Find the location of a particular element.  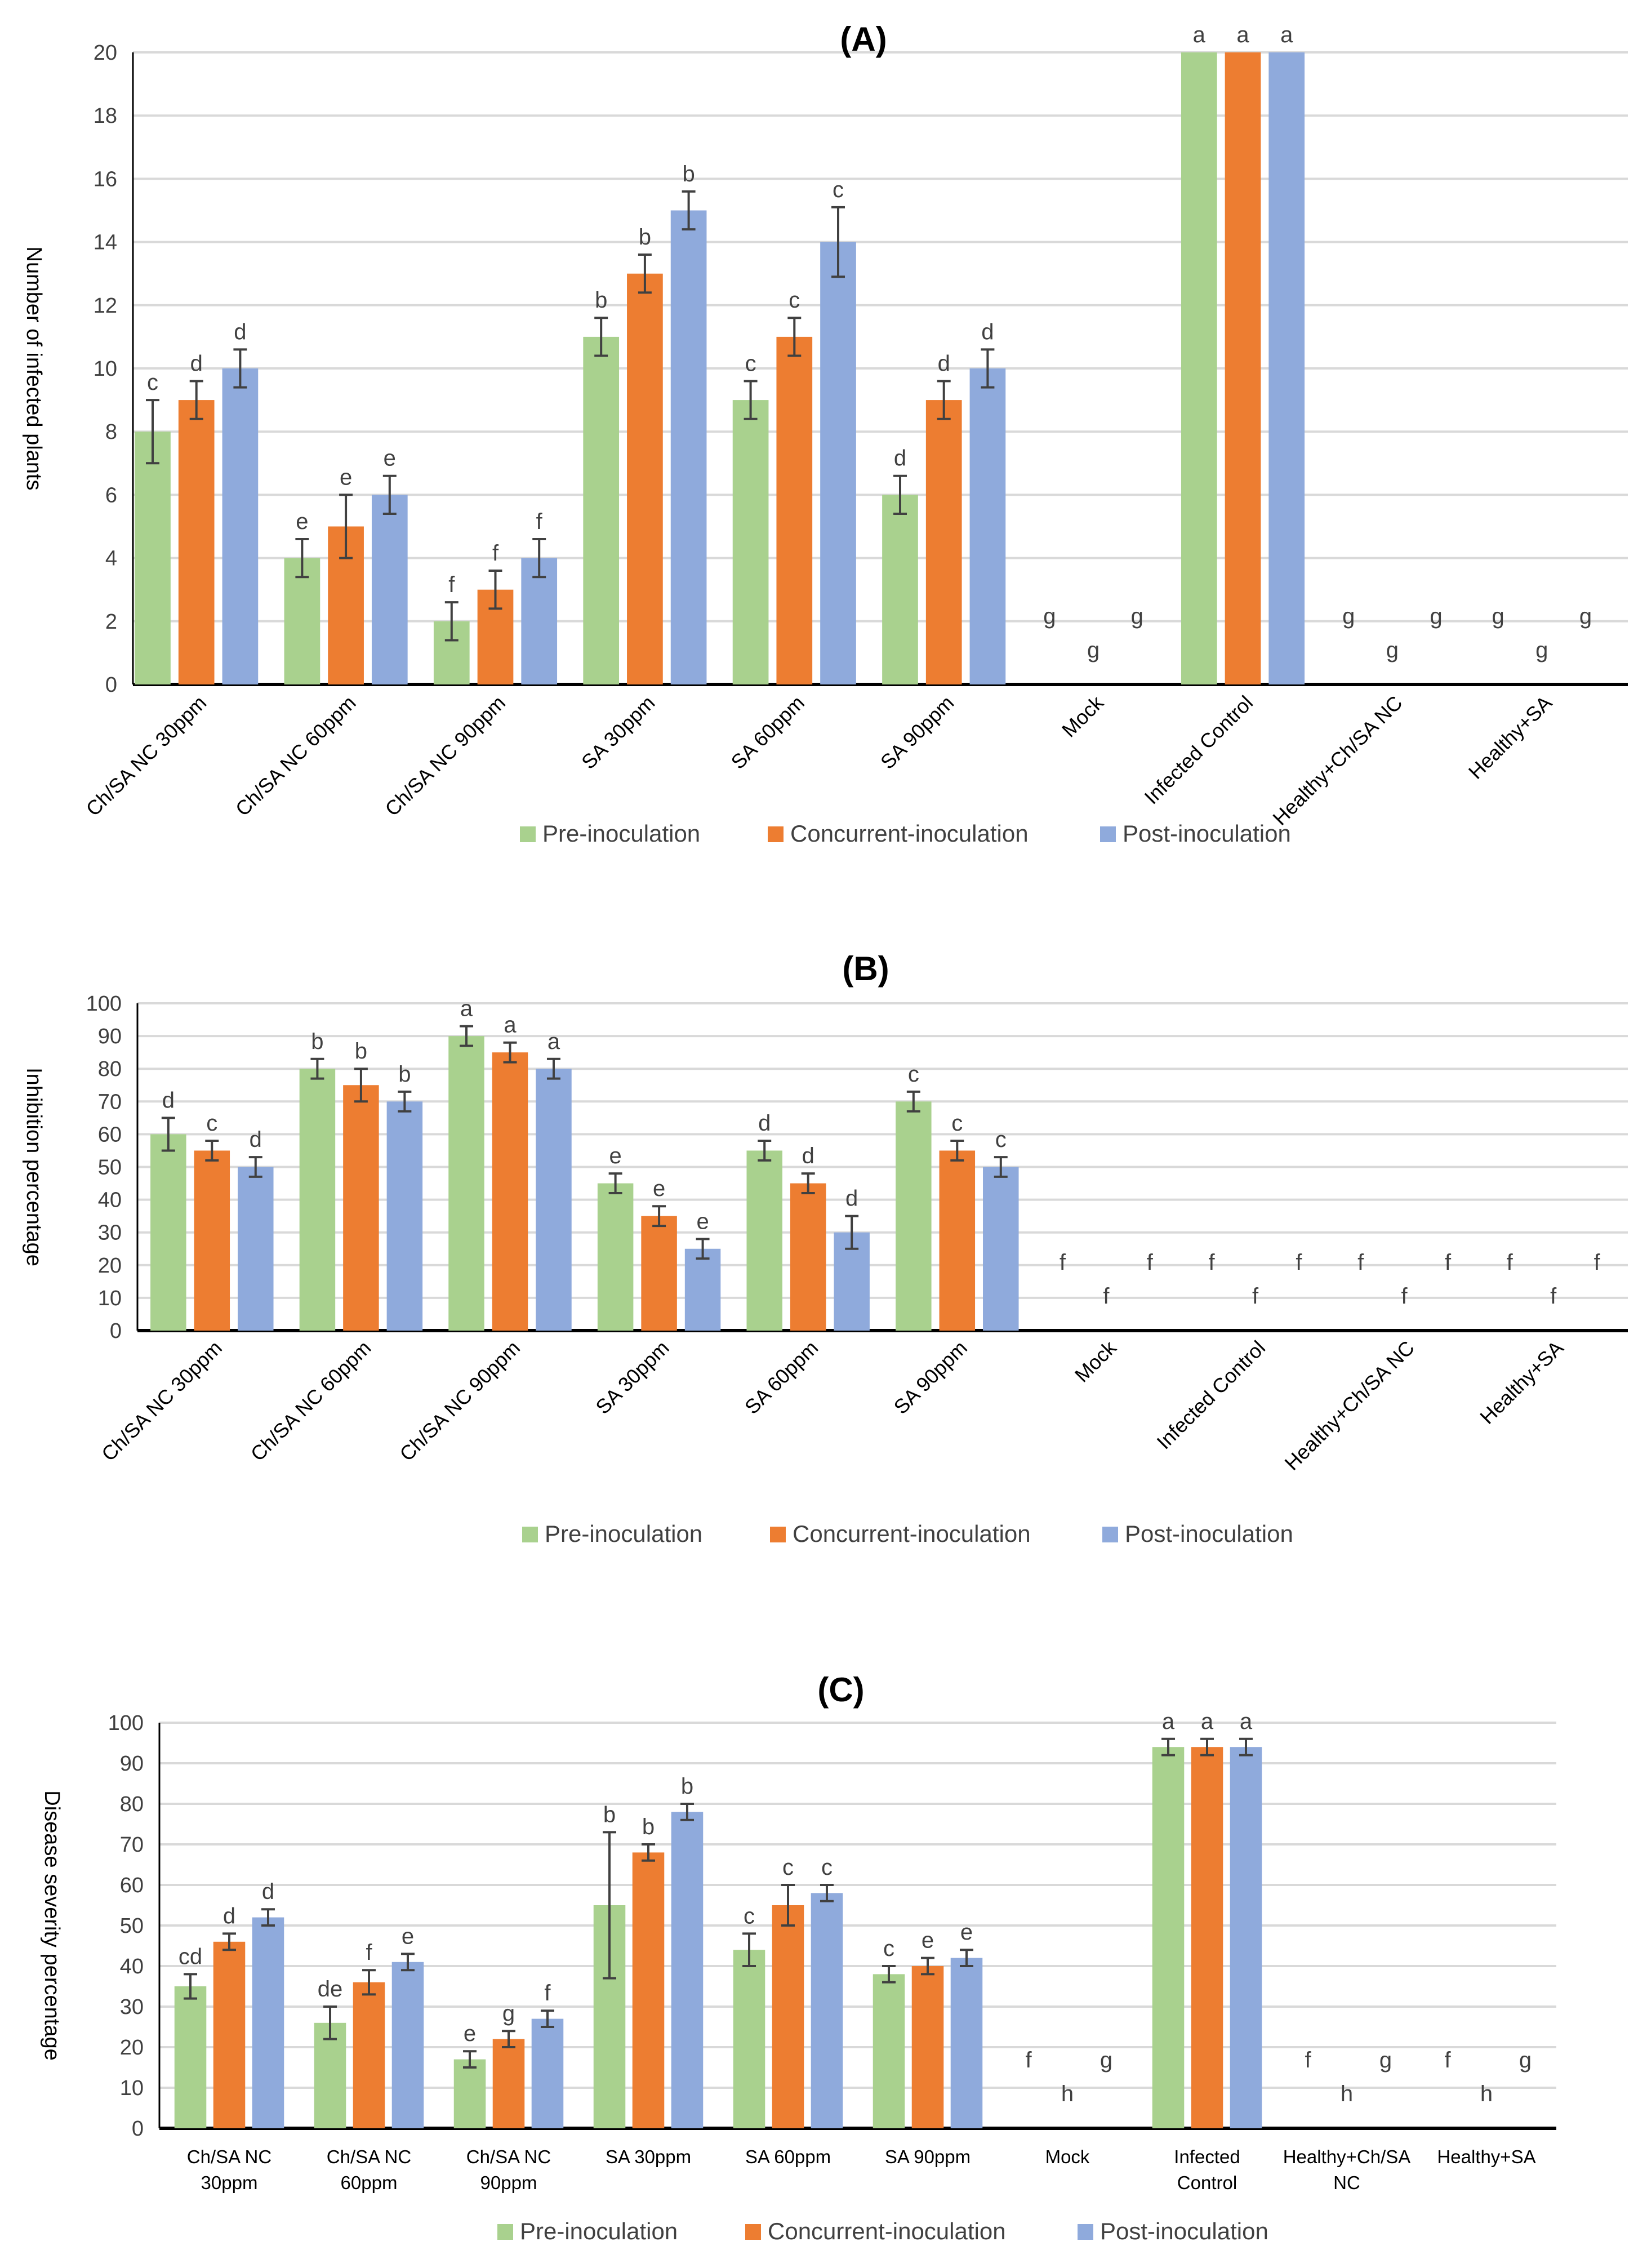

y-tick-label: 2 is located at coordinates (111, 622).